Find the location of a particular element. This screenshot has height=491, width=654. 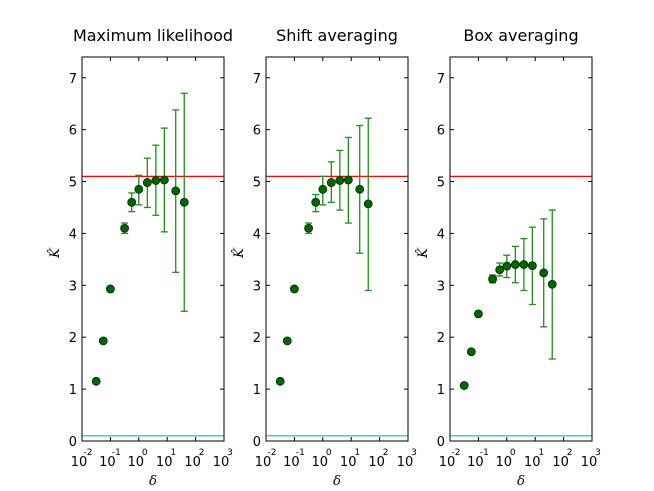

chart-title: Shift averaging is located at coordinates (337, 35).